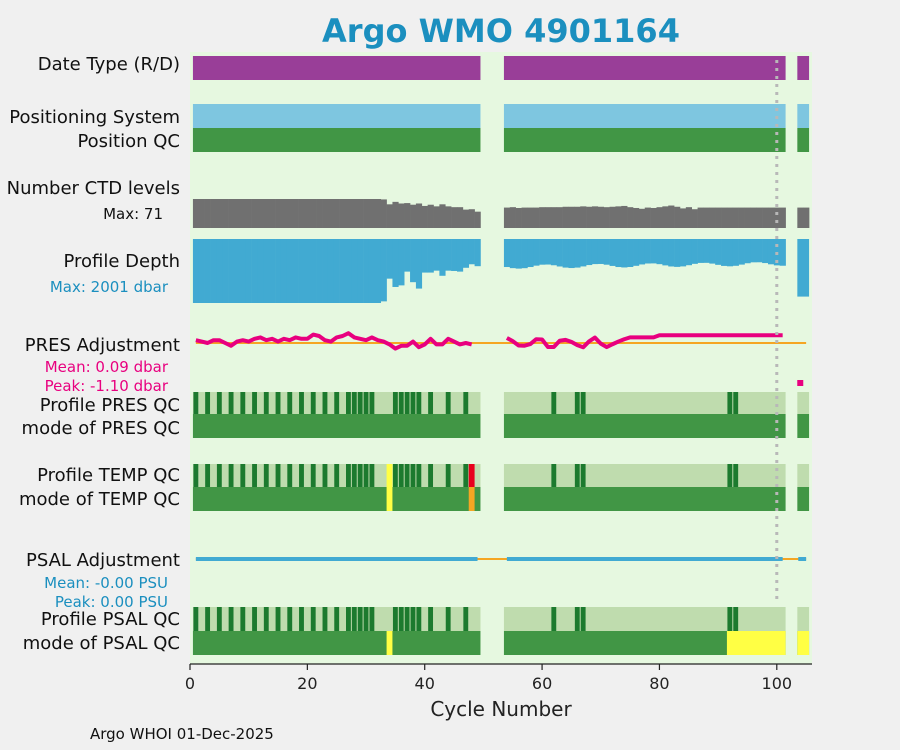 The width and height of the screenshot is (900, 750). Describe the element at coordinates (121, 261) in the screenshot. I see `label-profile-depth: Profile Depth` at that location.